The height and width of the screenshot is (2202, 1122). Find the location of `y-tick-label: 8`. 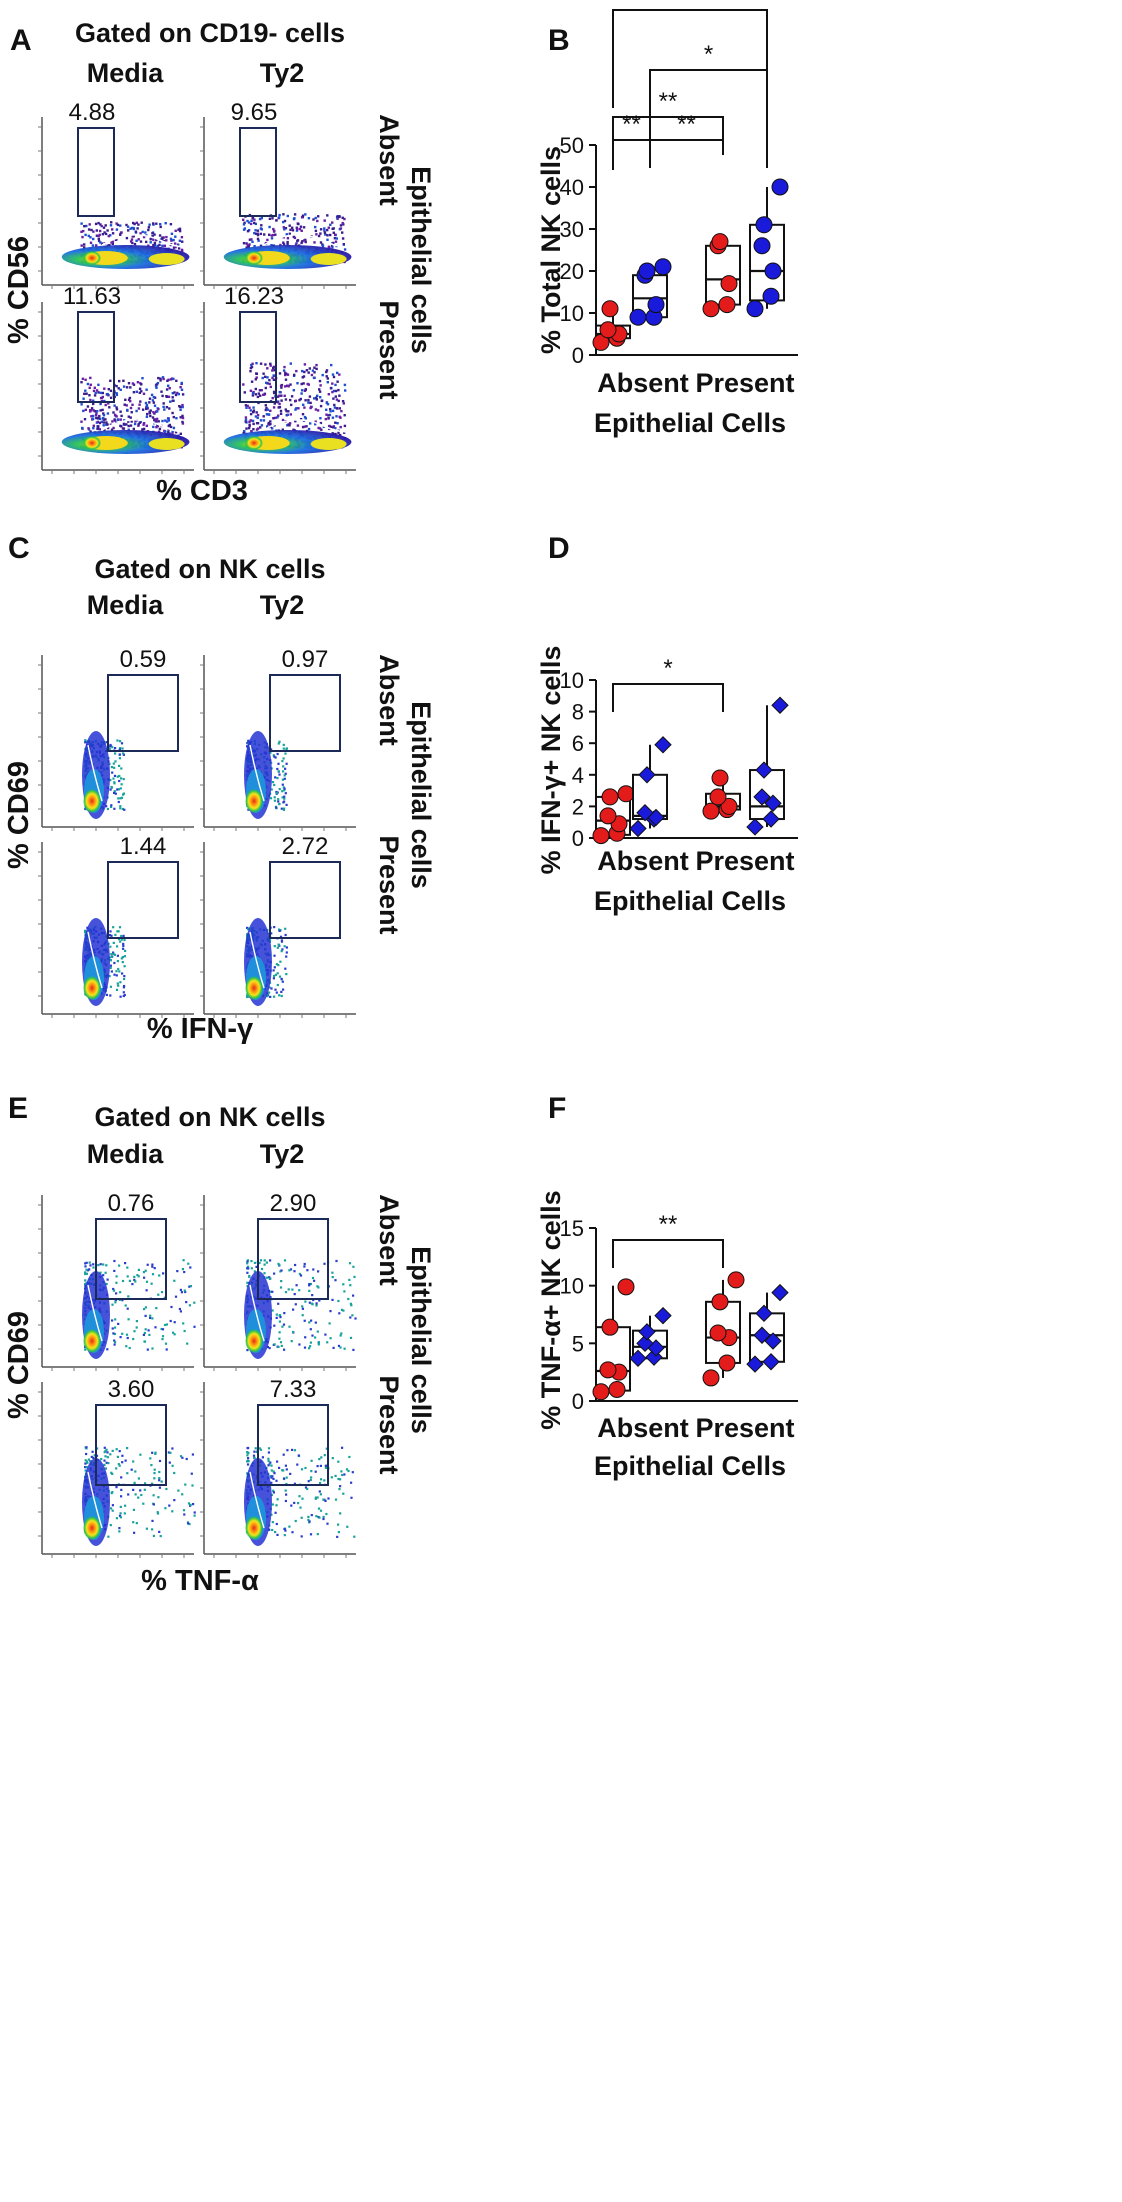

y-tick-label: 8 is located at coordinates (578, 712).